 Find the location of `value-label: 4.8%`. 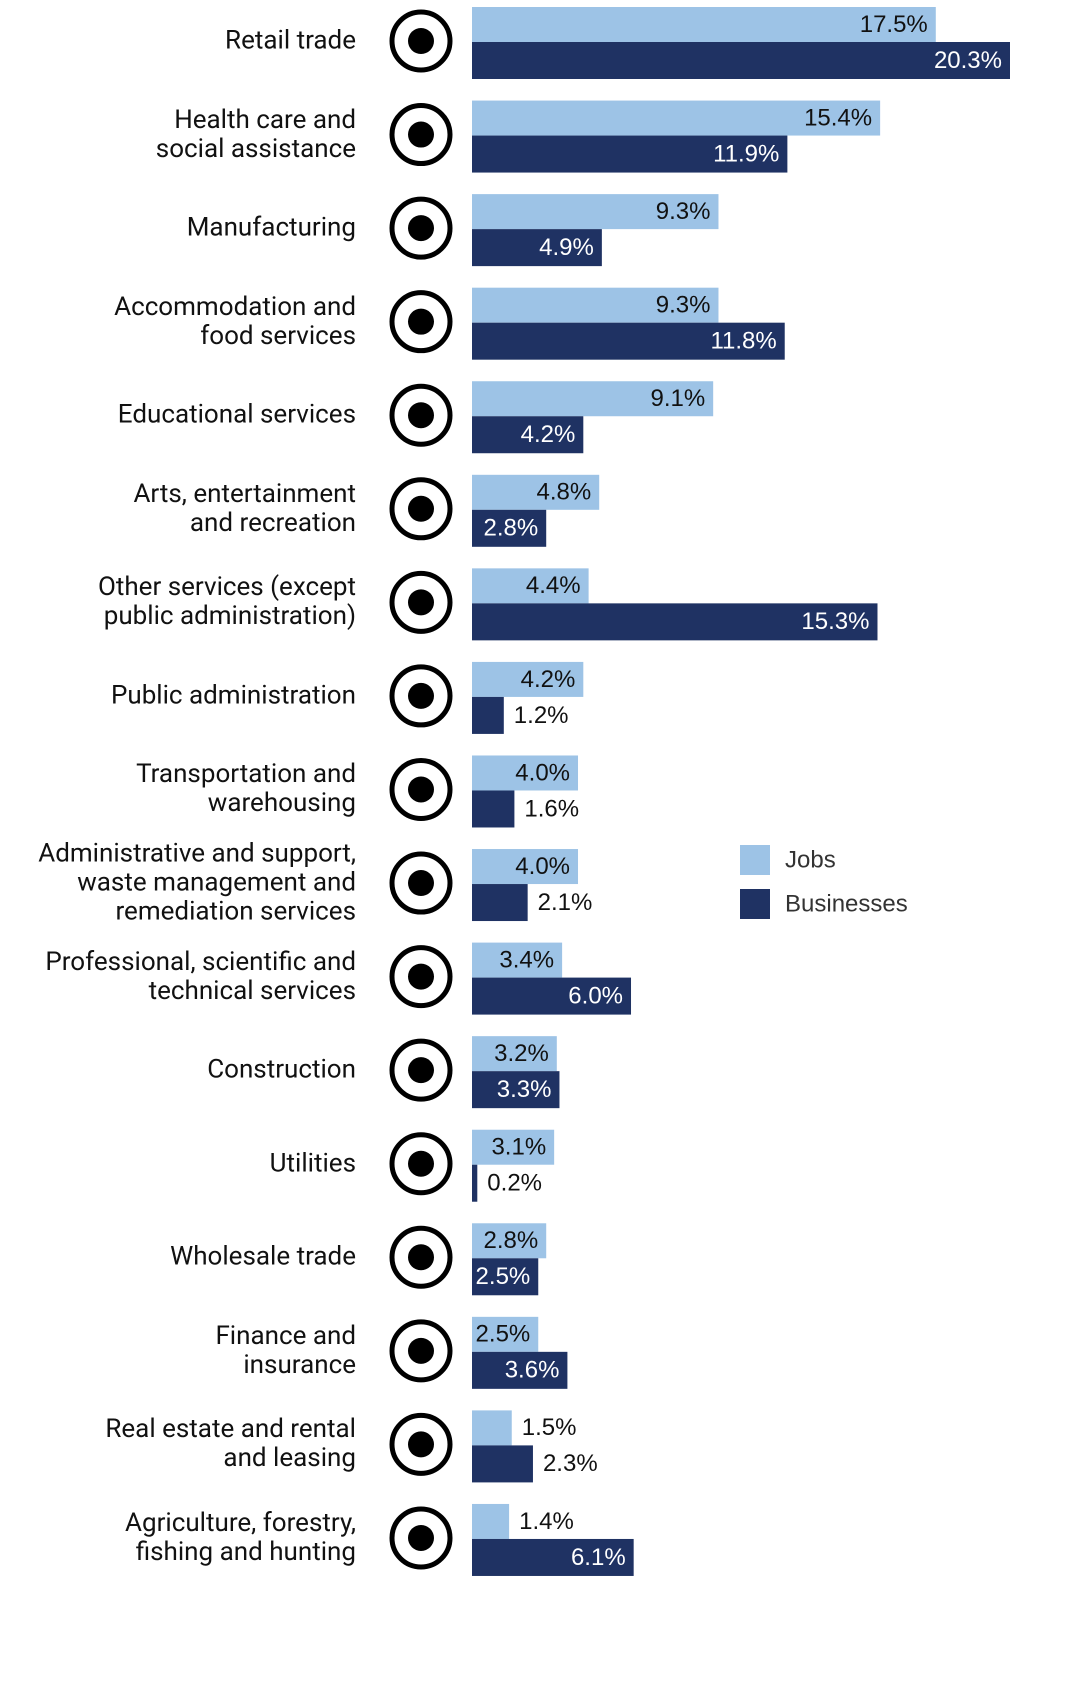

value-label: 4.8% is located at coordinates (564, 492).